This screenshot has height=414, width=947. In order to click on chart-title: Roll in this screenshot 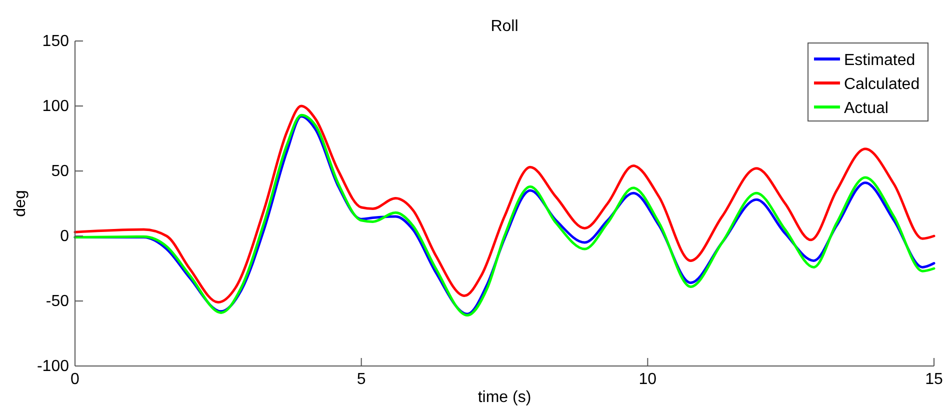, I will do `click(504, 26)`.